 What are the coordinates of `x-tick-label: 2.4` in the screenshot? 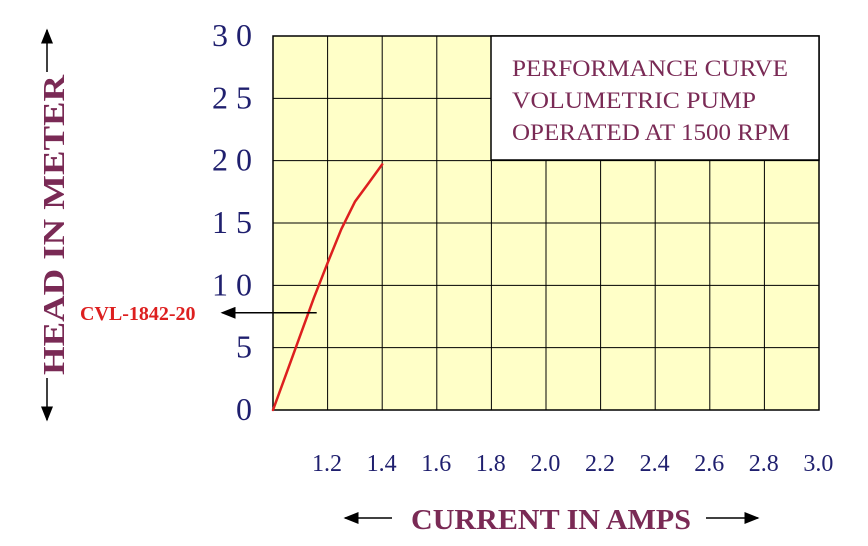 It's located at (655, 464).